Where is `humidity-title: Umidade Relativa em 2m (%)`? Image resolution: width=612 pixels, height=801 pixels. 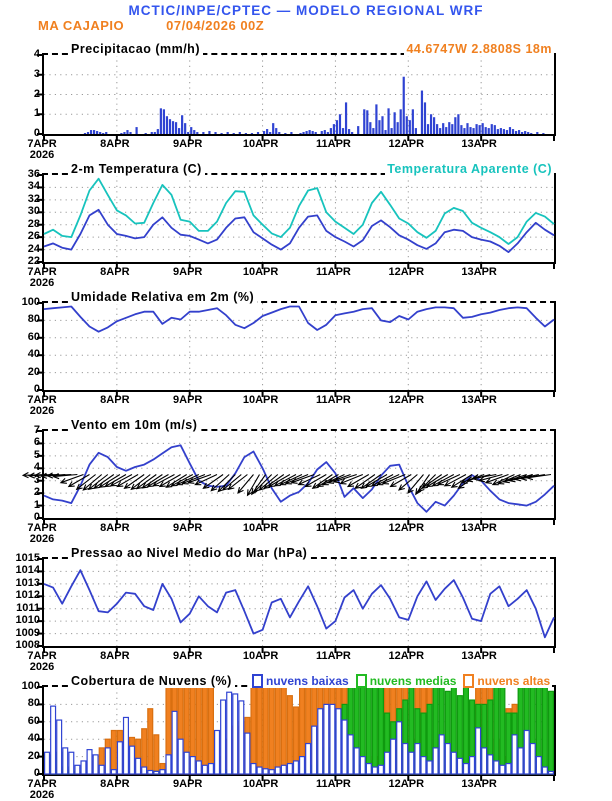 humidity-title: Umidade Relativa em 2m (%) is located at coordinates (163, 297).